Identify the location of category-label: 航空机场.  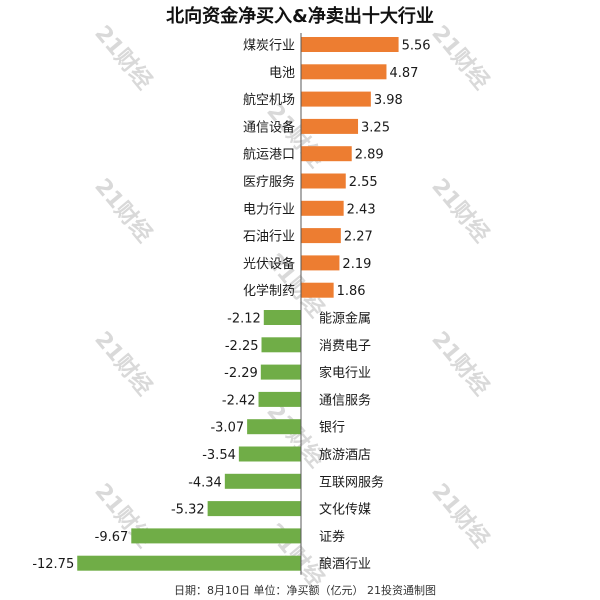
(269, 100).